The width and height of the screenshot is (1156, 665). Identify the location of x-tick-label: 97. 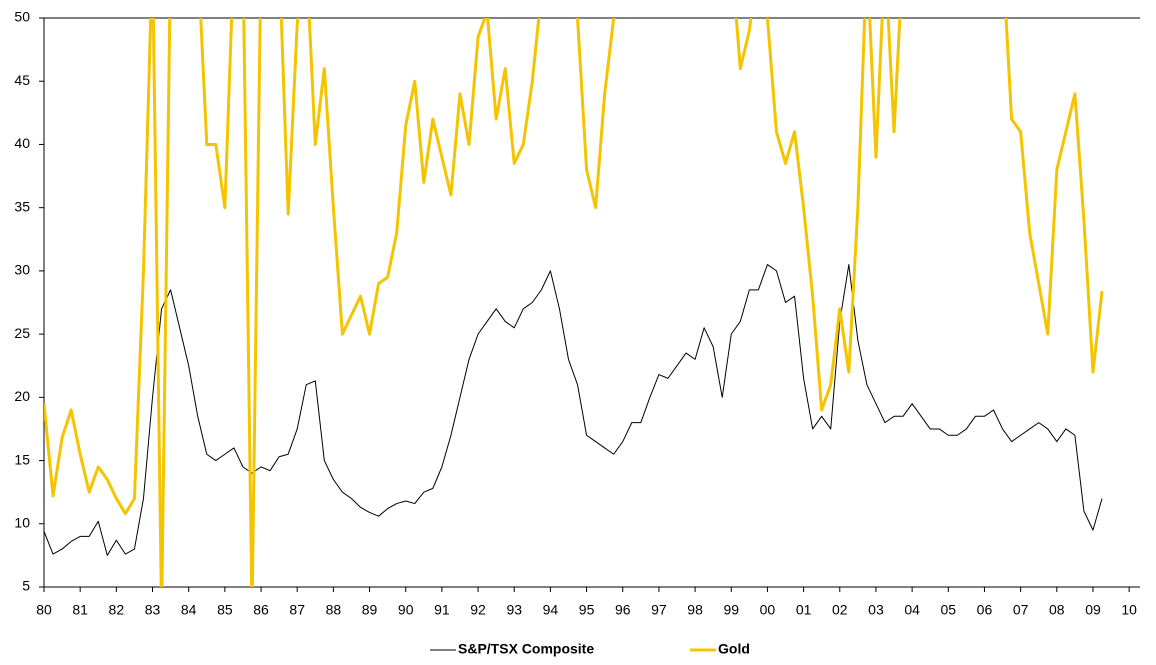
(659, 610).